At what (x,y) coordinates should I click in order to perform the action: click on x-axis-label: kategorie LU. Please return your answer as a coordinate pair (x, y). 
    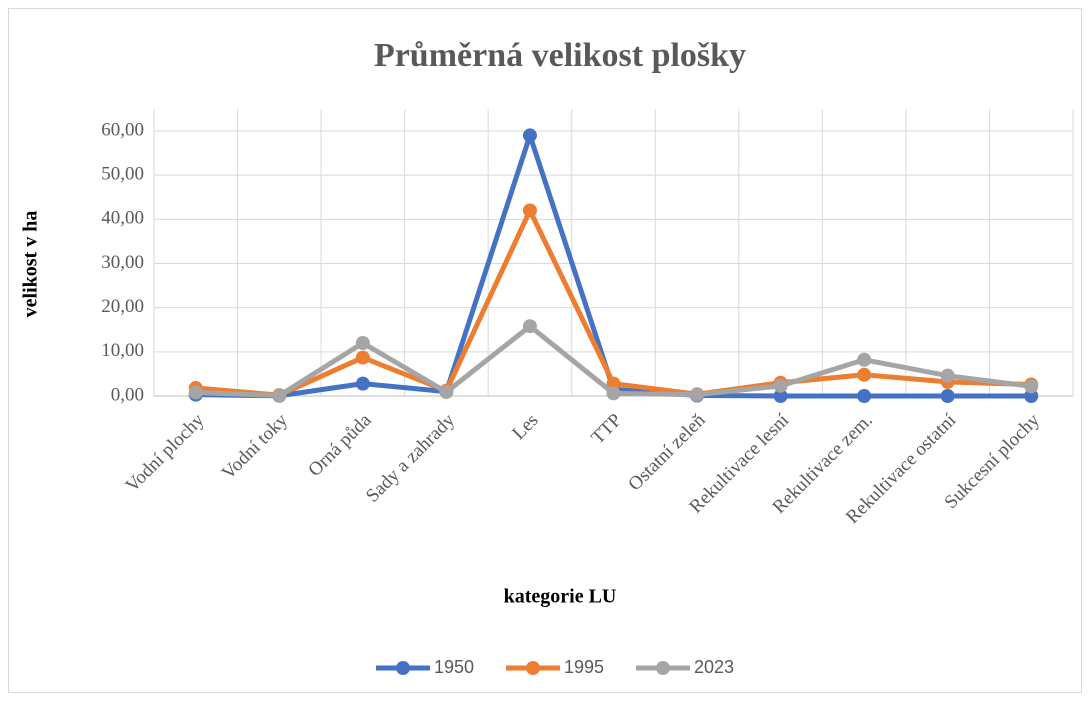
    Looking at the image, I should click on (560, 597).